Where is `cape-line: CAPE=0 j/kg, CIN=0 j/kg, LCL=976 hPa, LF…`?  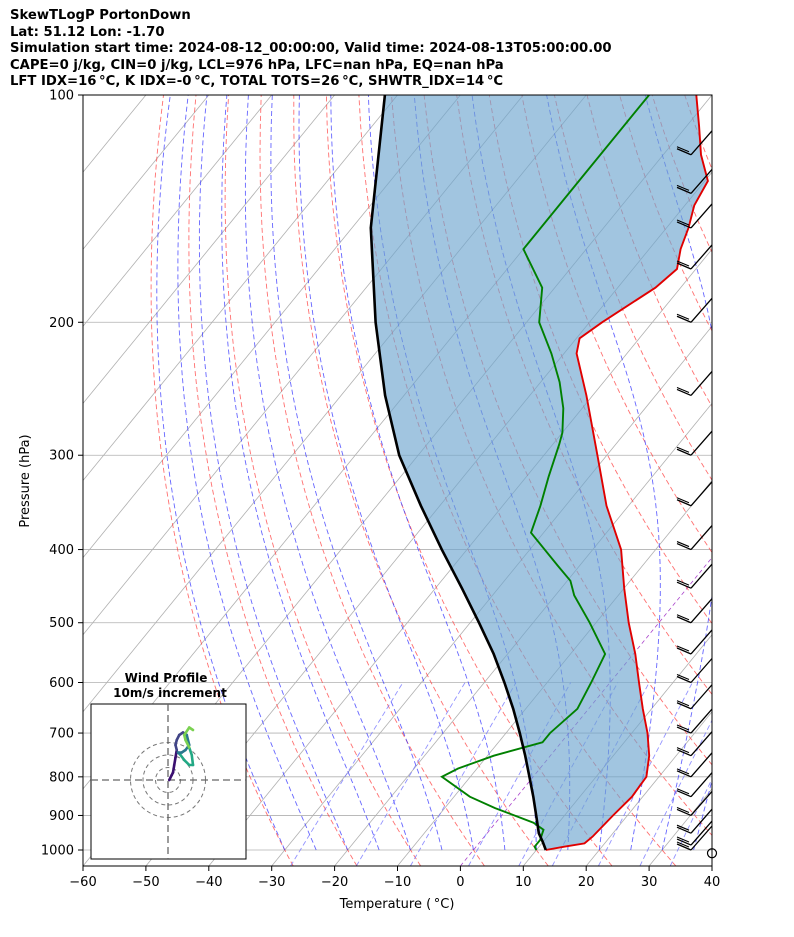
cape-line: CAPE=0 j/kg, CIN=0 j/kg, LCL=976 hPa, LF… is located at coordinates (257, 65).